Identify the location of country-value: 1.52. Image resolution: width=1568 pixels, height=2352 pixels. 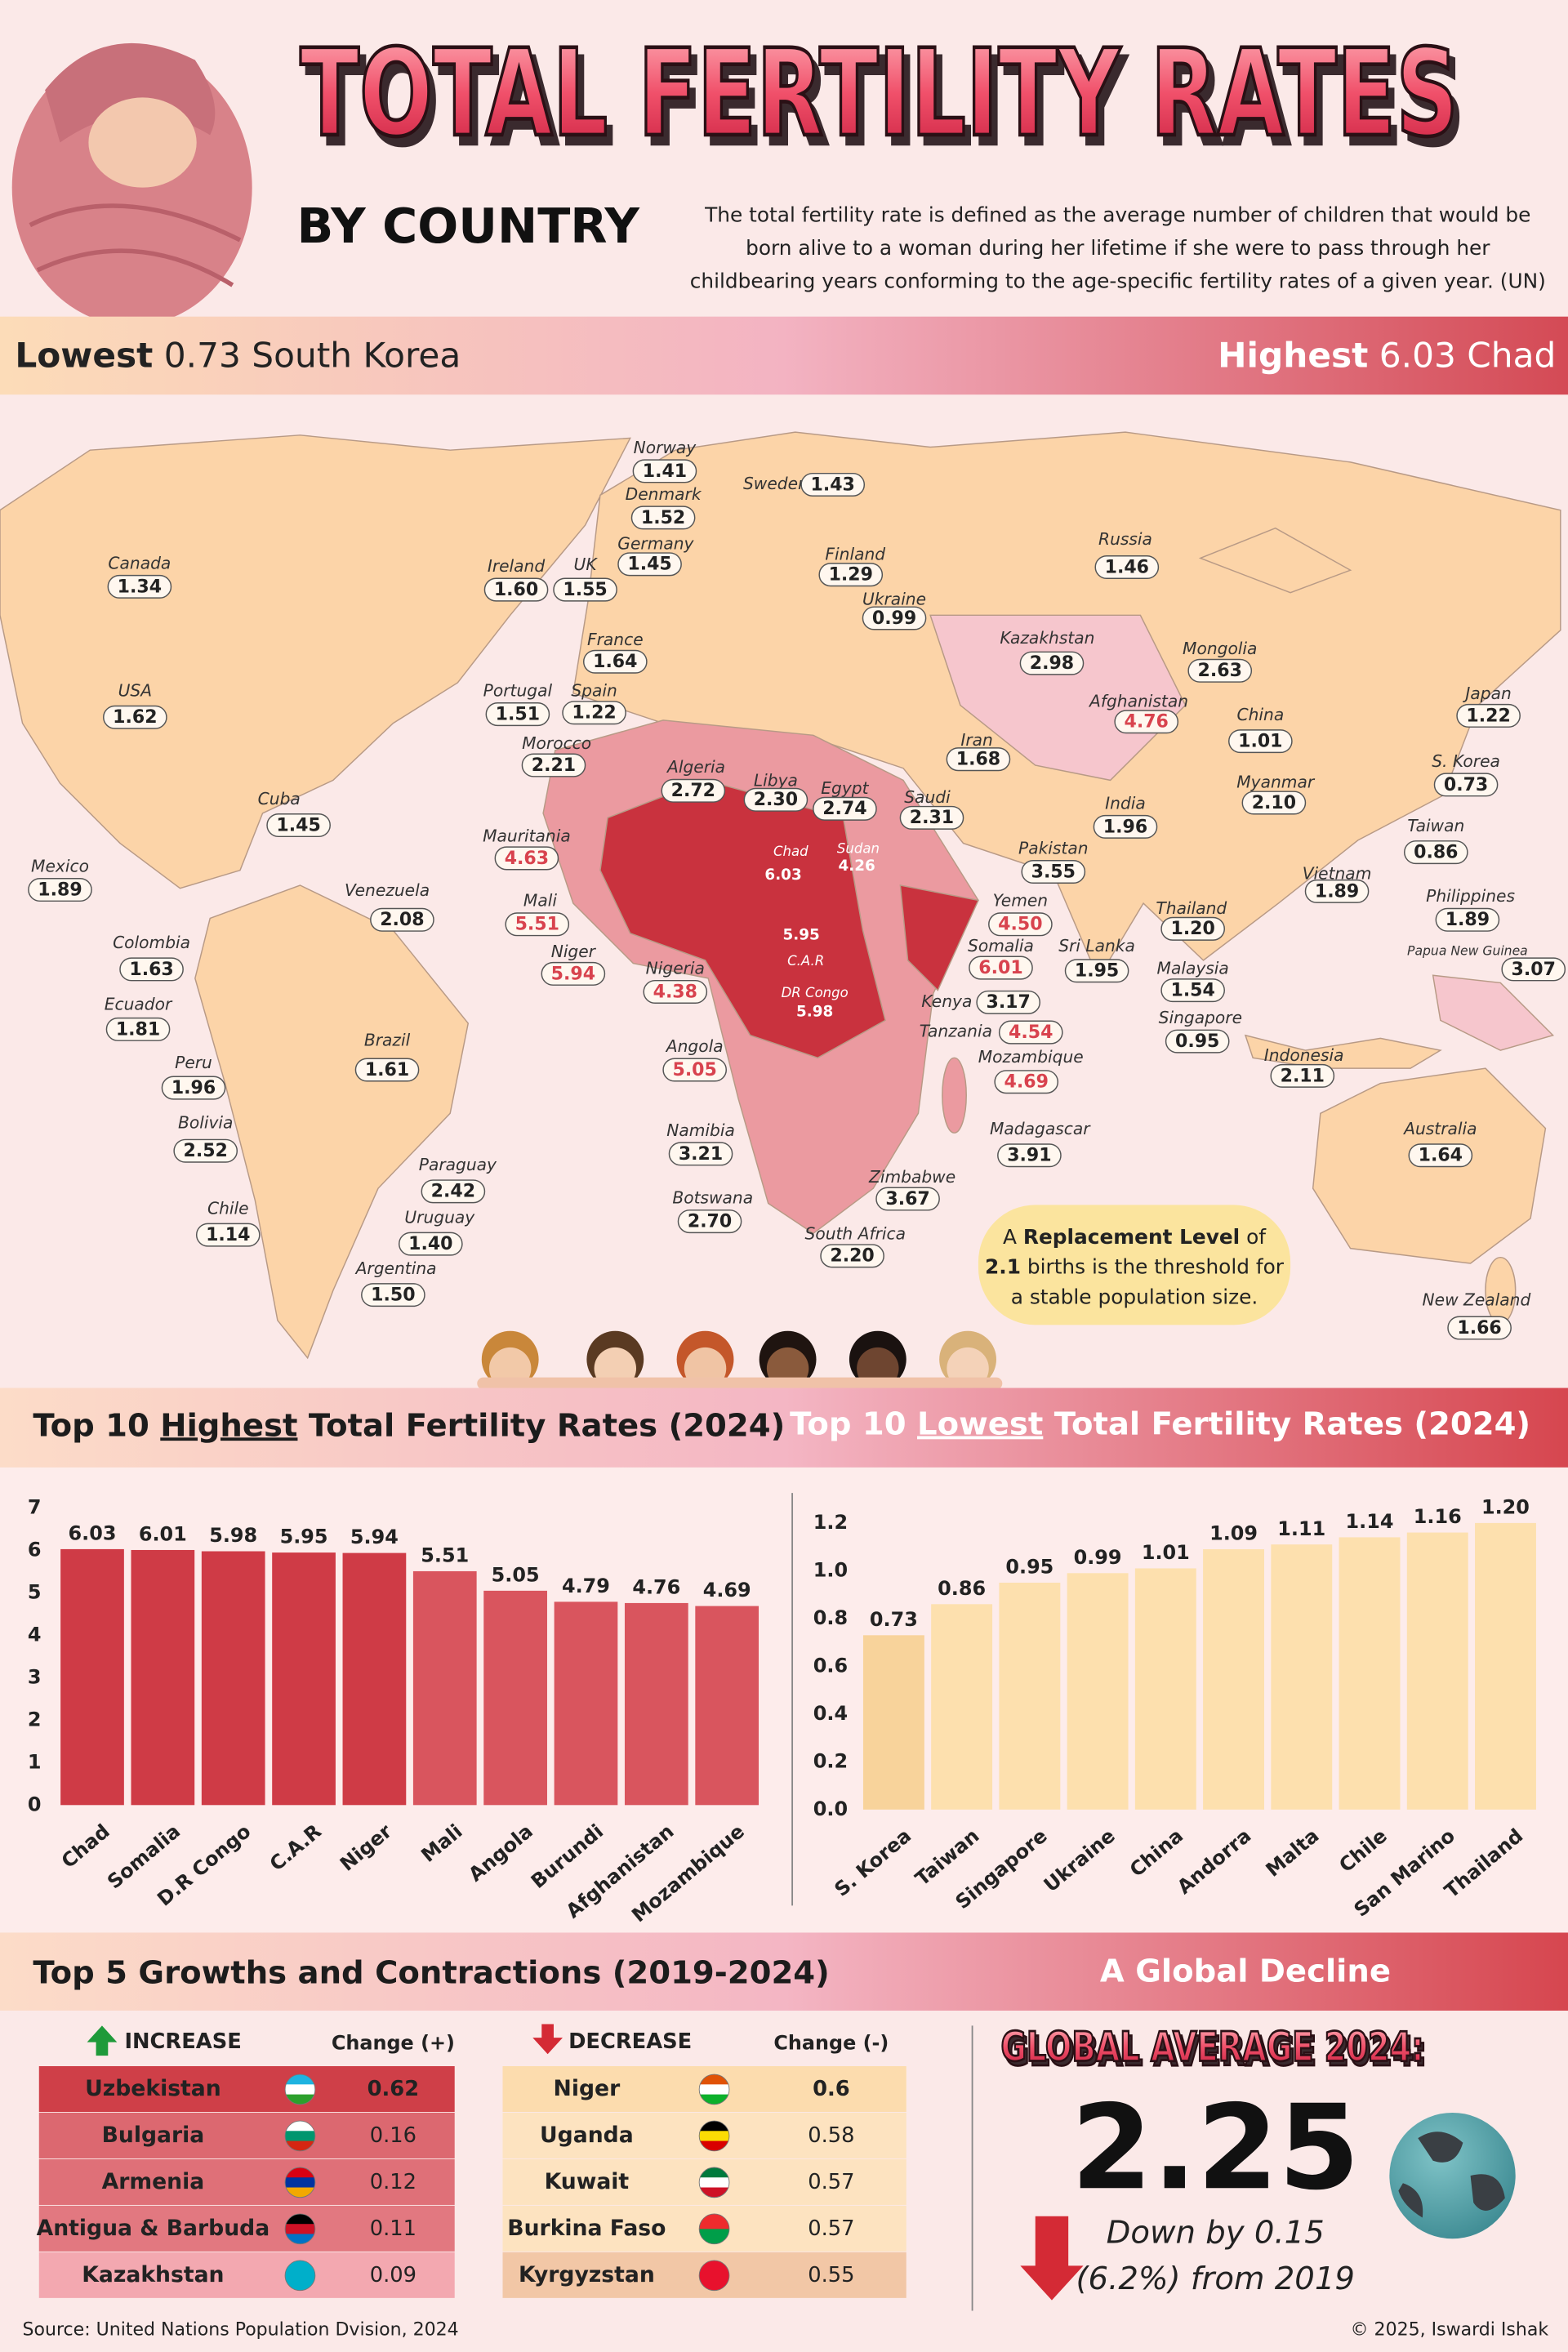
(663, 518).